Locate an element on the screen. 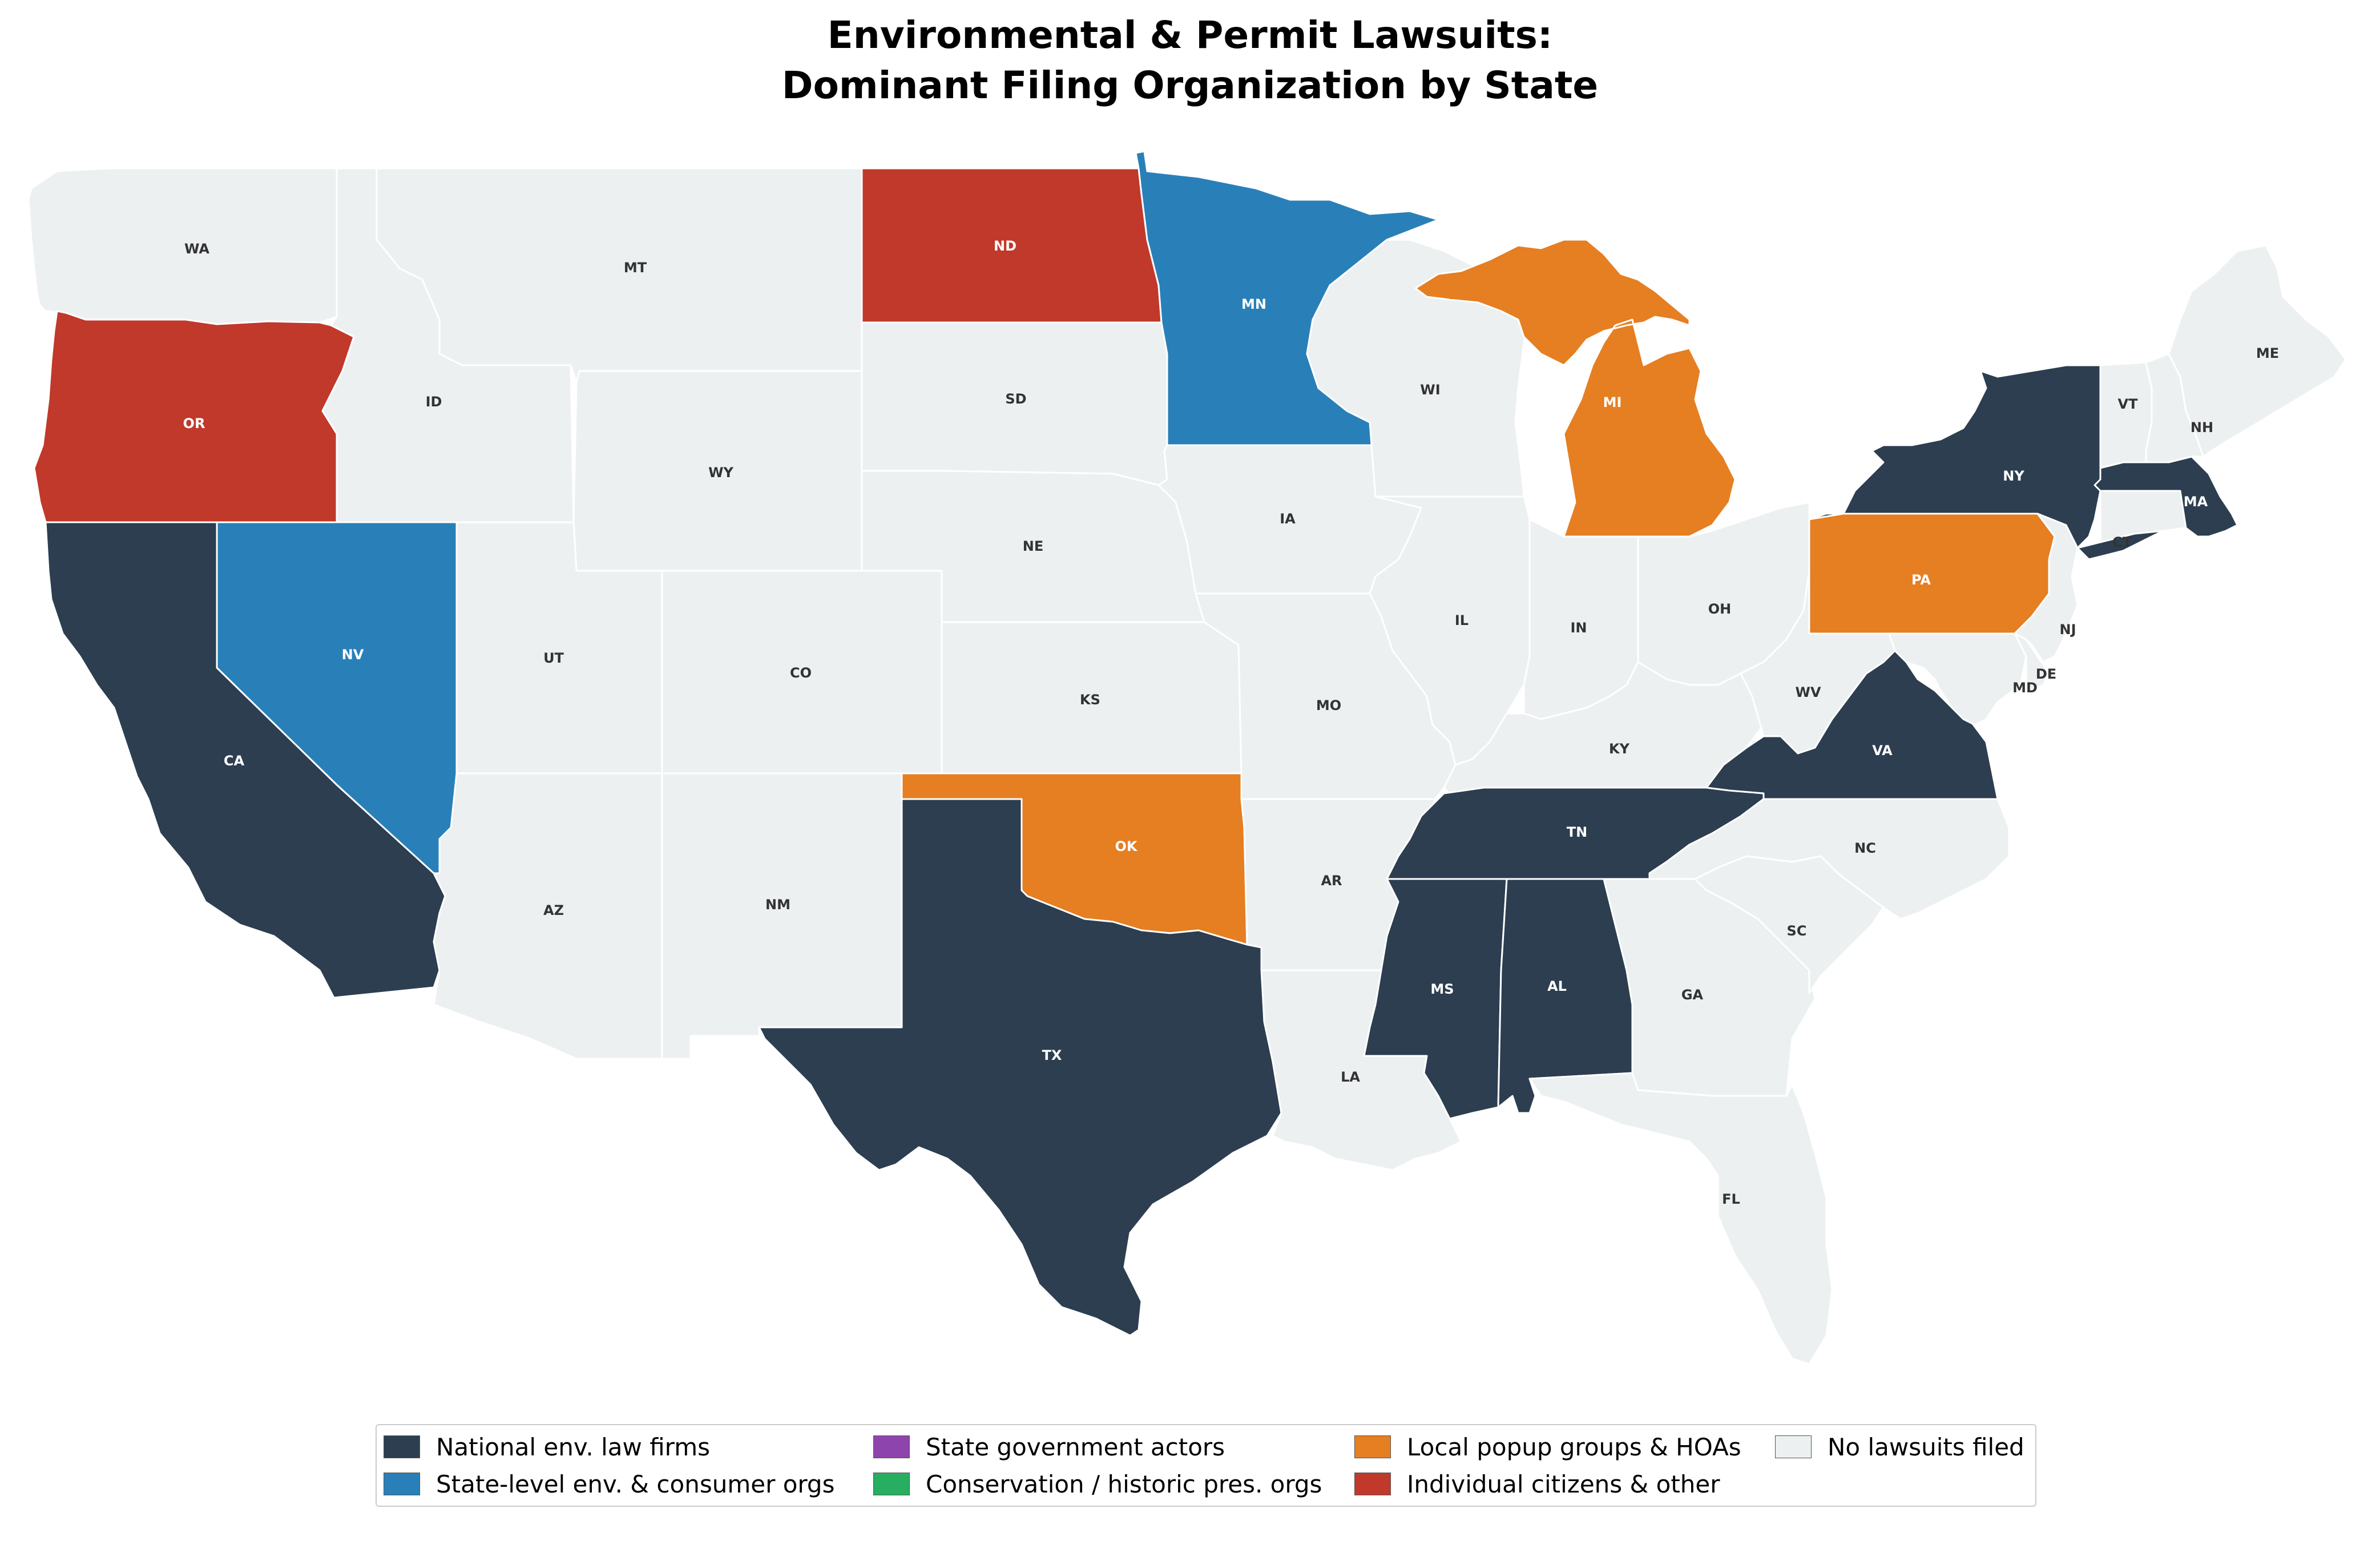  state-label-me: ME is located at coordinates (2267, 353).